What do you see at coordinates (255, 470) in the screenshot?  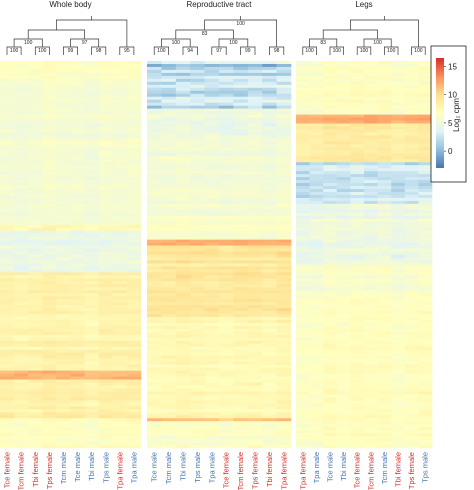 I see `sample-label: Tps female` at bounding box center [255, 470].